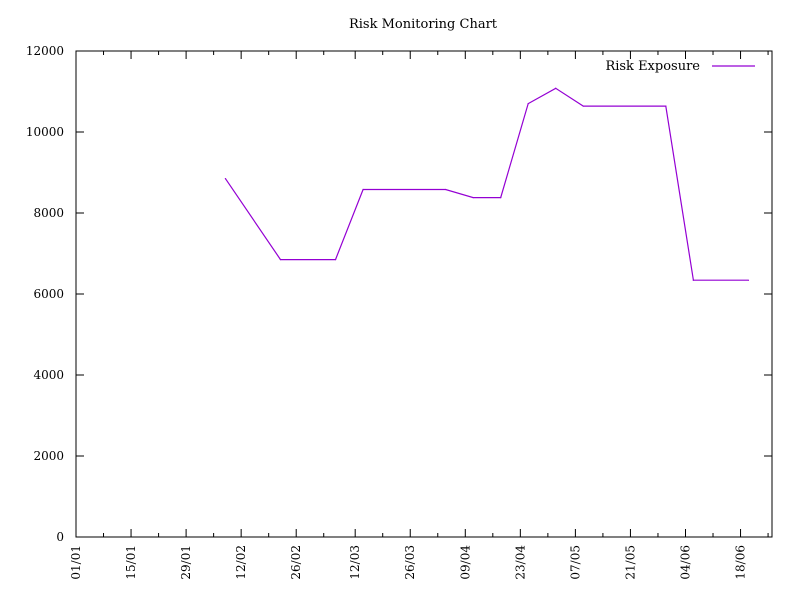 This screenshot has height=600, width=800. I want to click on y-tick-label-12000: 12000, so click(45, 51).